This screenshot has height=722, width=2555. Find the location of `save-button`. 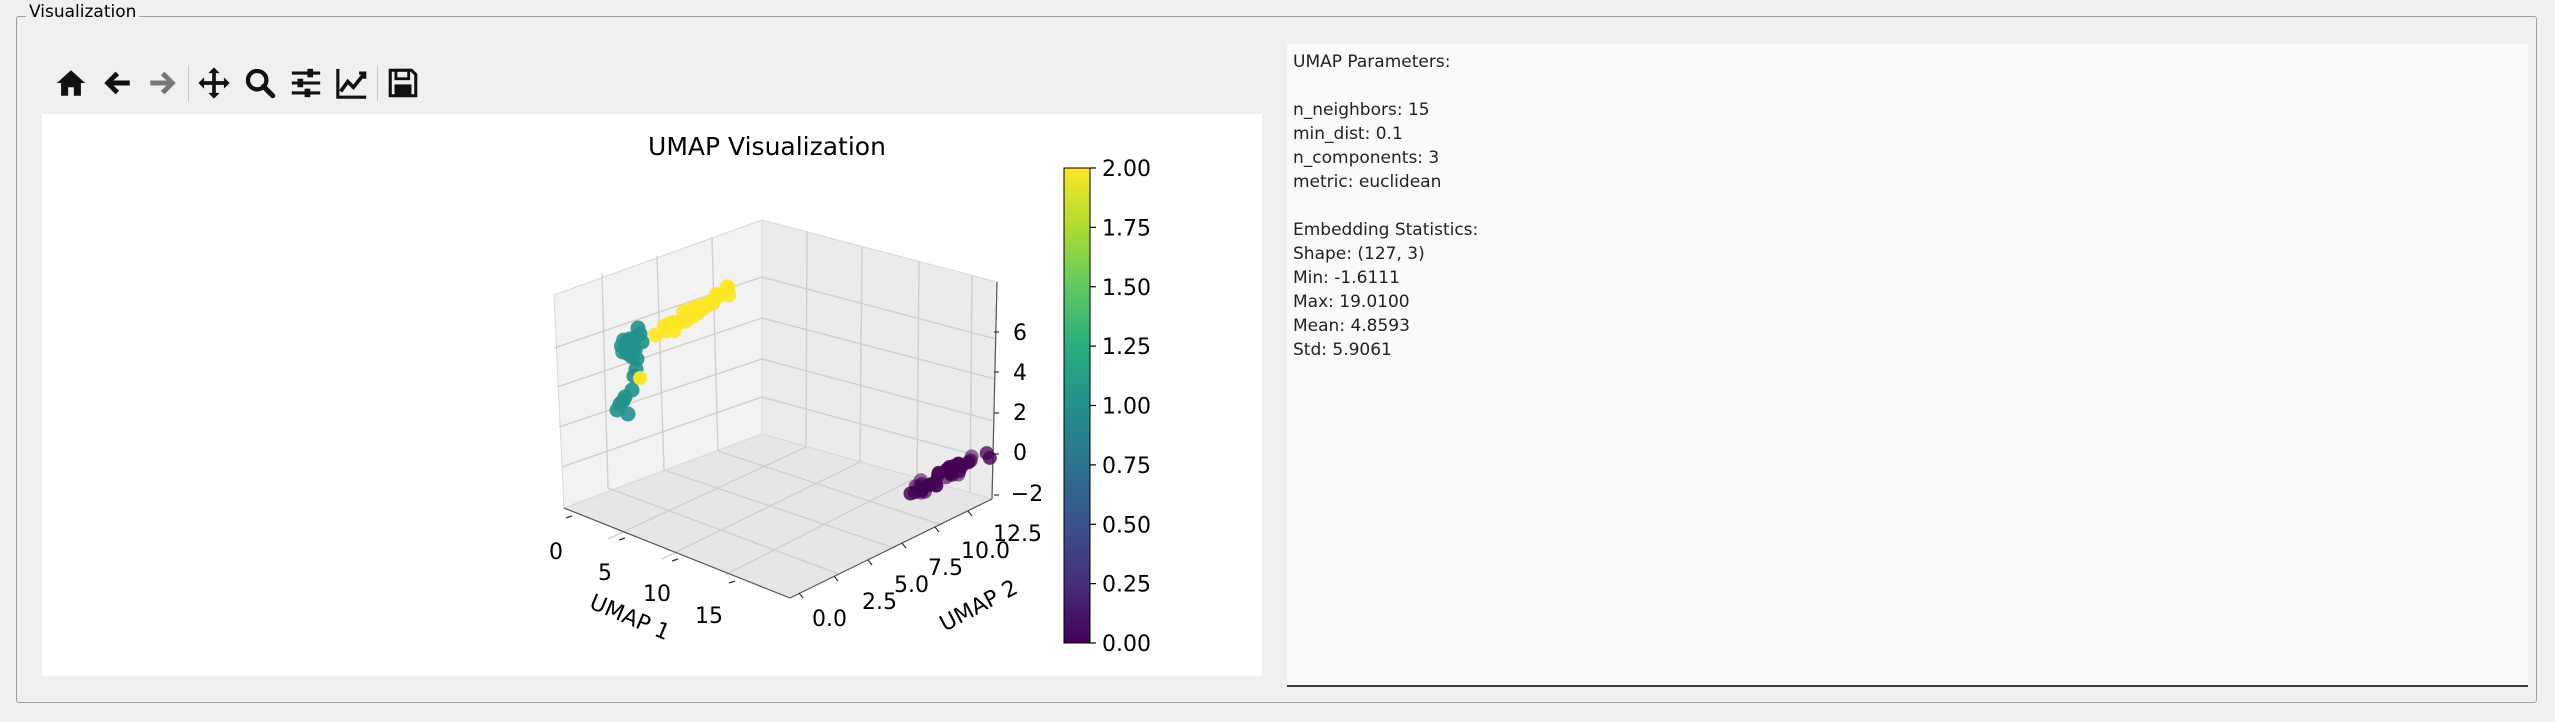

save-button is located at coordinates (403, 83).